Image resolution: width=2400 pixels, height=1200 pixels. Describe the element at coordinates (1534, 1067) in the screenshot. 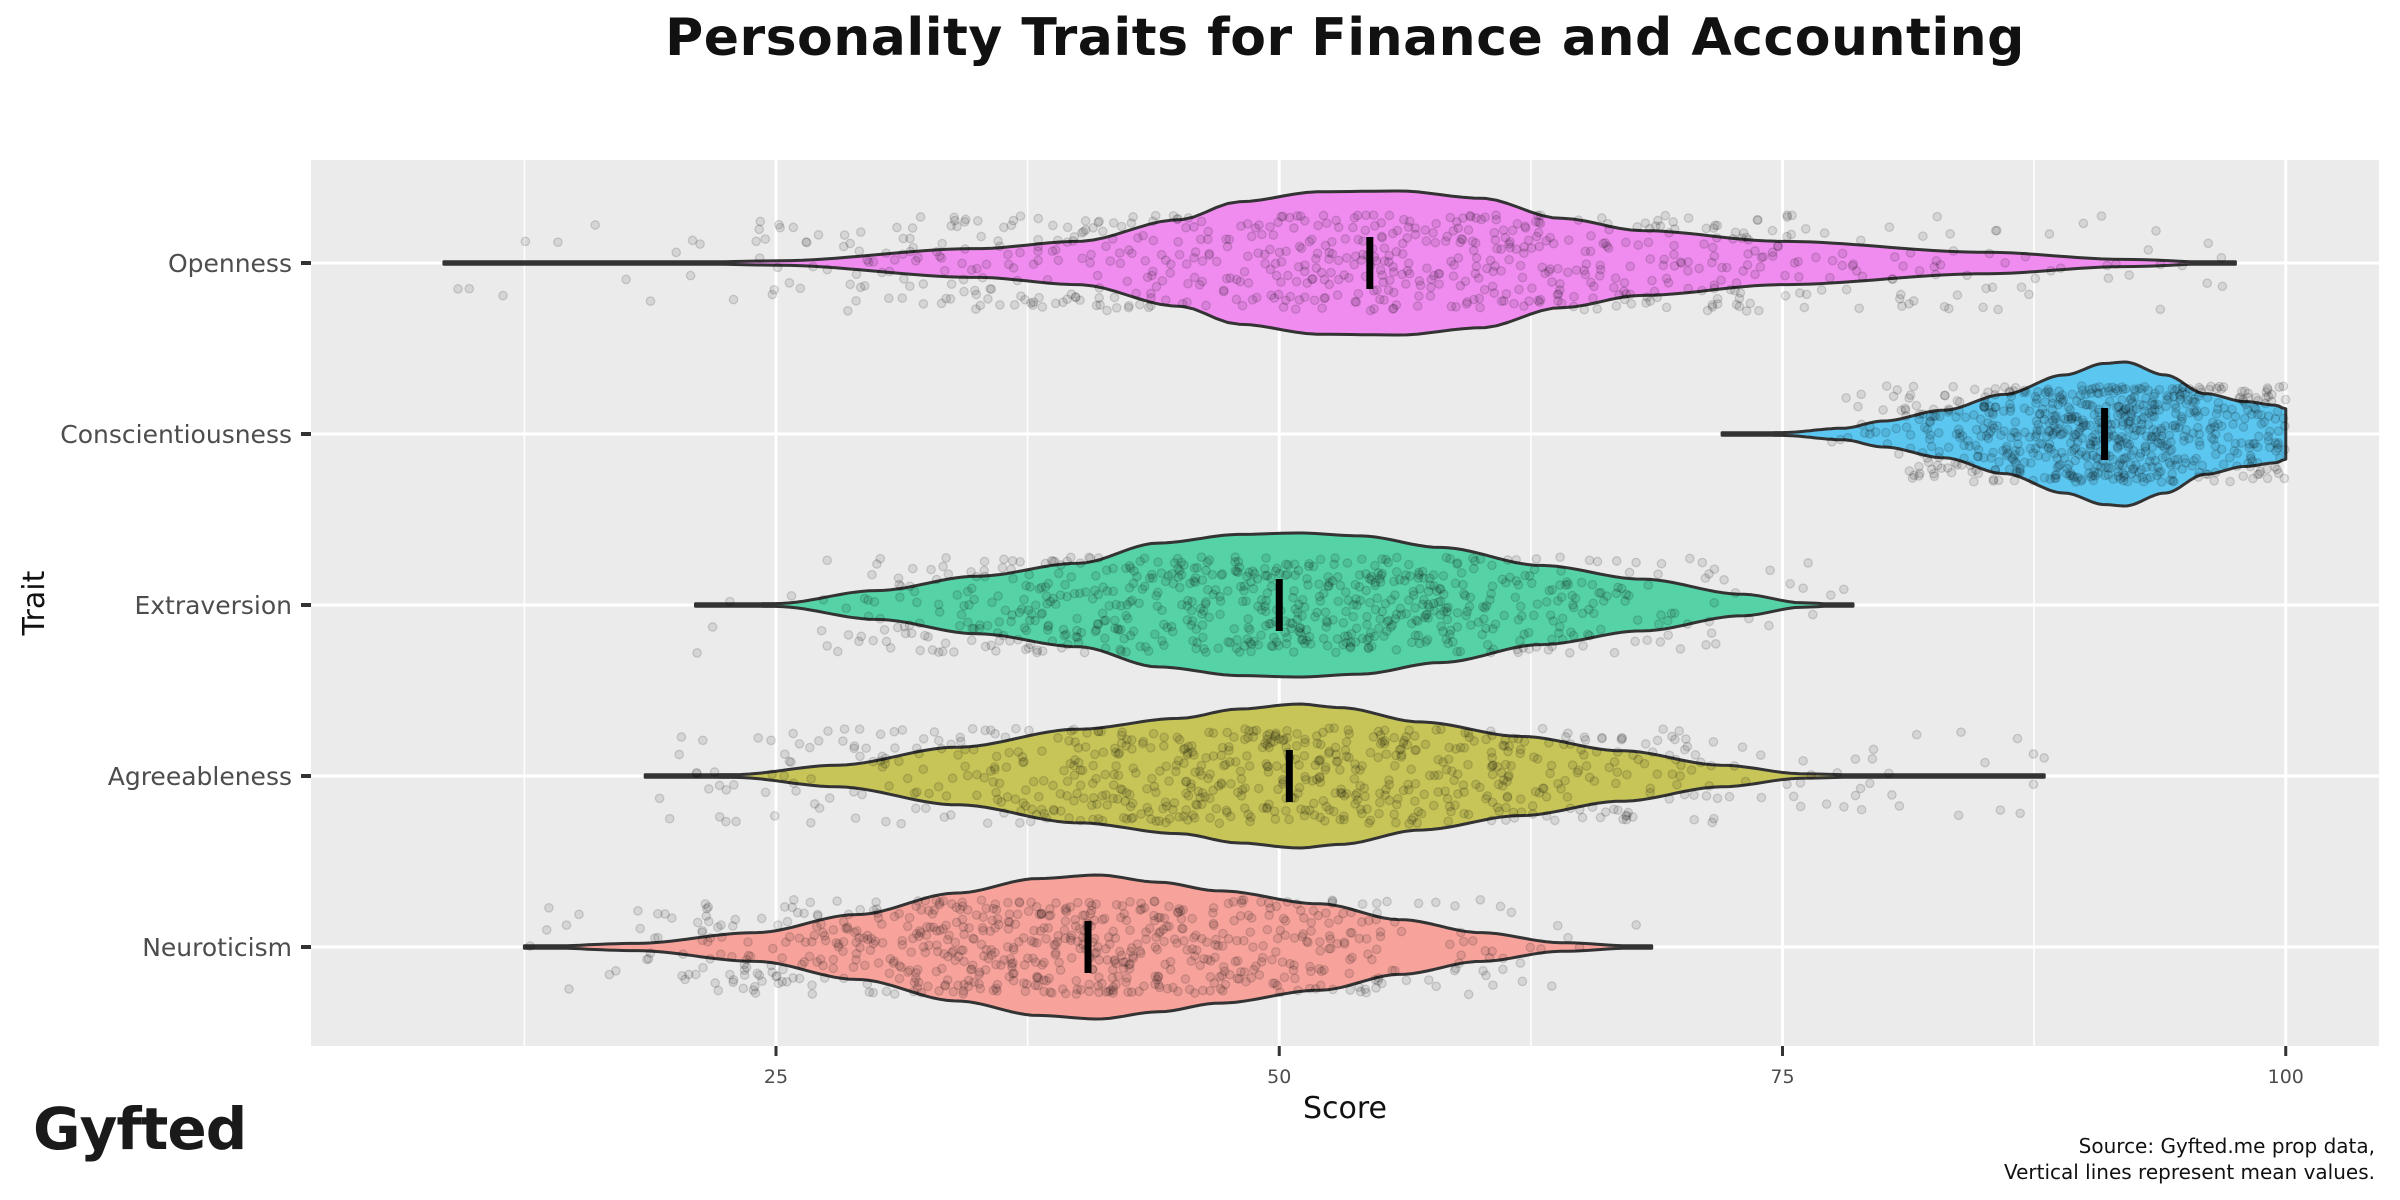

I see `x-axis: 25 50 75 100` at that location.